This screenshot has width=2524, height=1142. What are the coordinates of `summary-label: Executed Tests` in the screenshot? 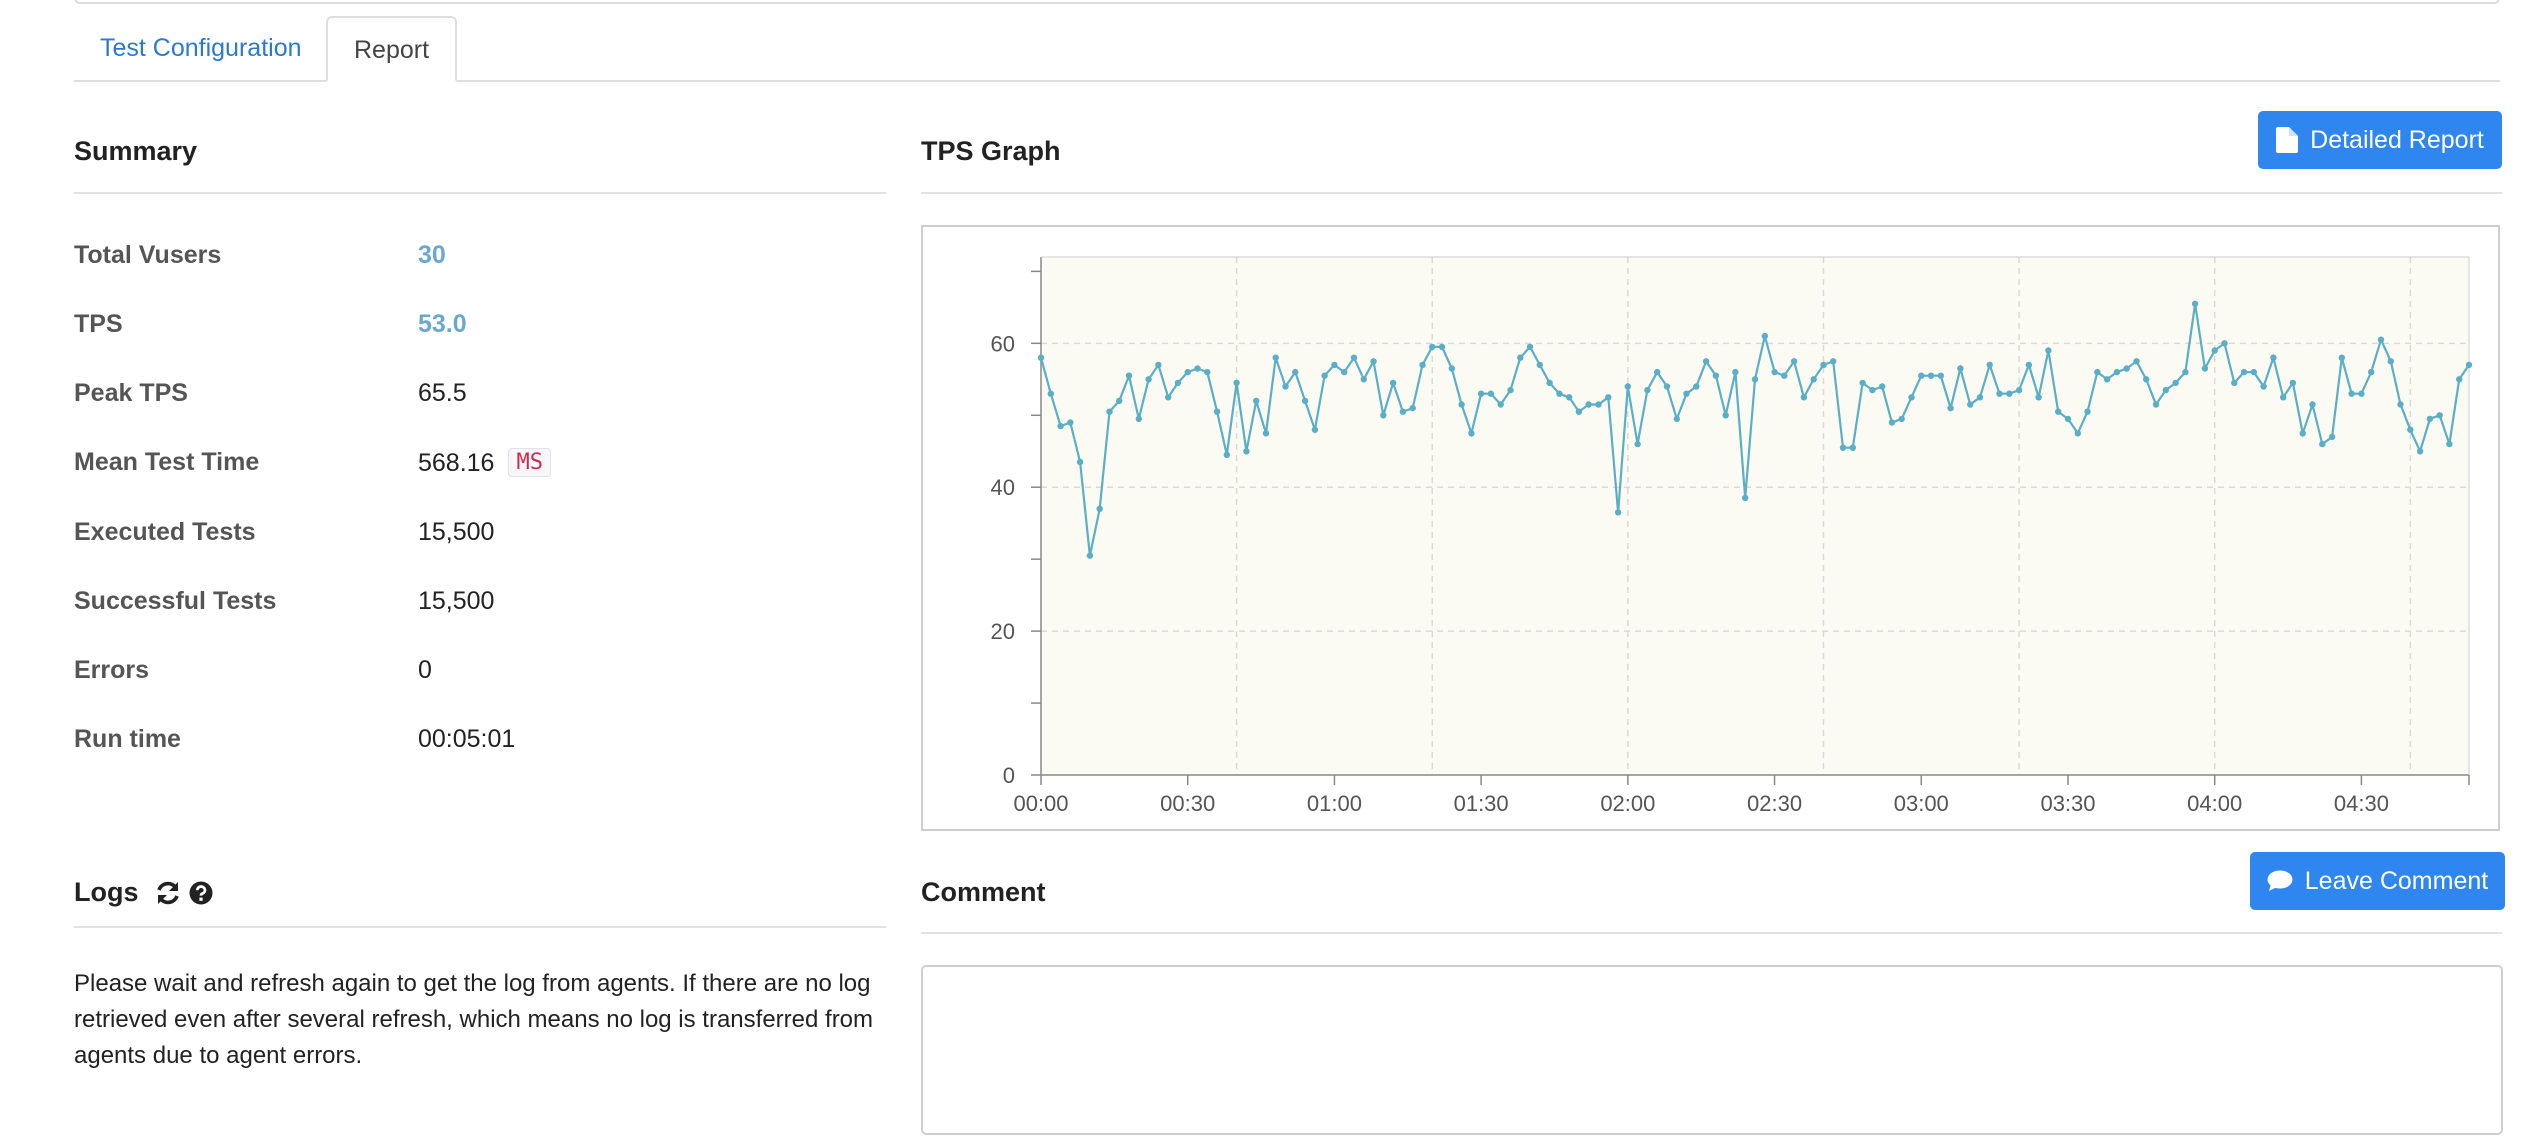 It's located at (165, 532).